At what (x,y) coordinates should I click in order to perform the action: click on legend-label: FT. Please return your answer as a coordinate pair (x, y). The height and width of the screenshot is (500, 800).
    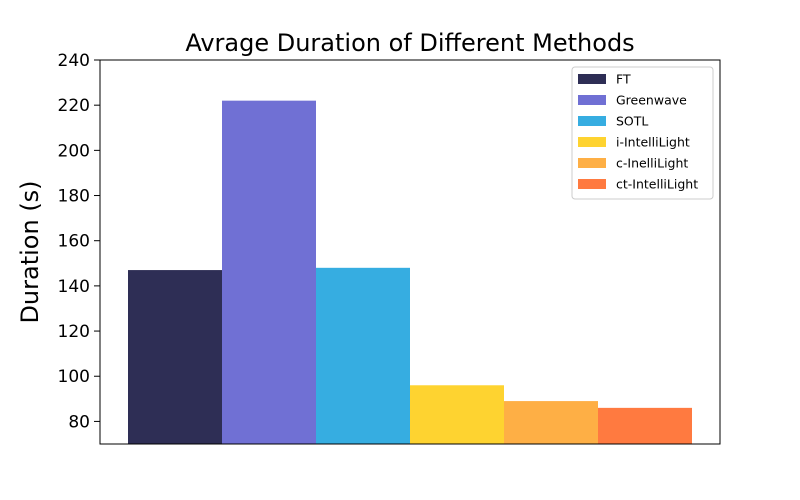
    Looking at the image, I should click on (623, 79).